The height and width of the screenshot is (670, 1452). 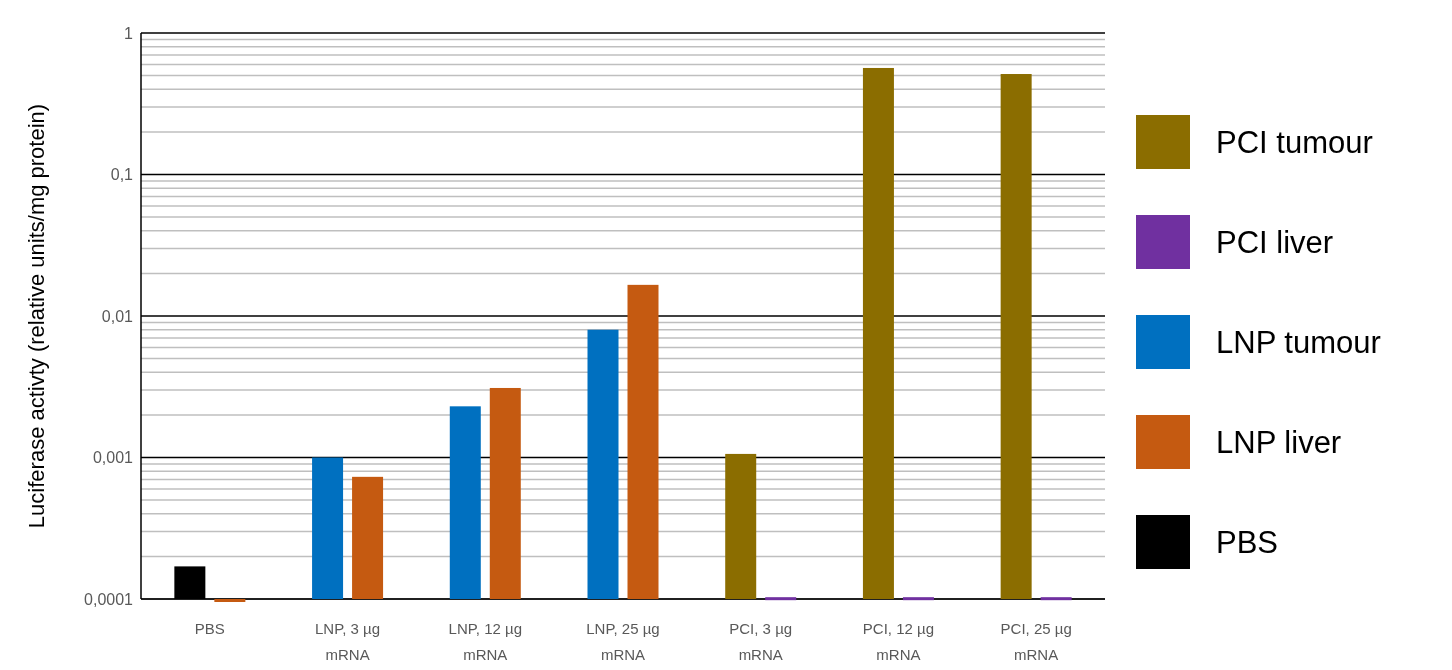 What do you see at coordinates (898, 641) in the screenshot?
I see `x-tick-label: PCI, 12 µg mRNA` at bounding box center [898, 641].